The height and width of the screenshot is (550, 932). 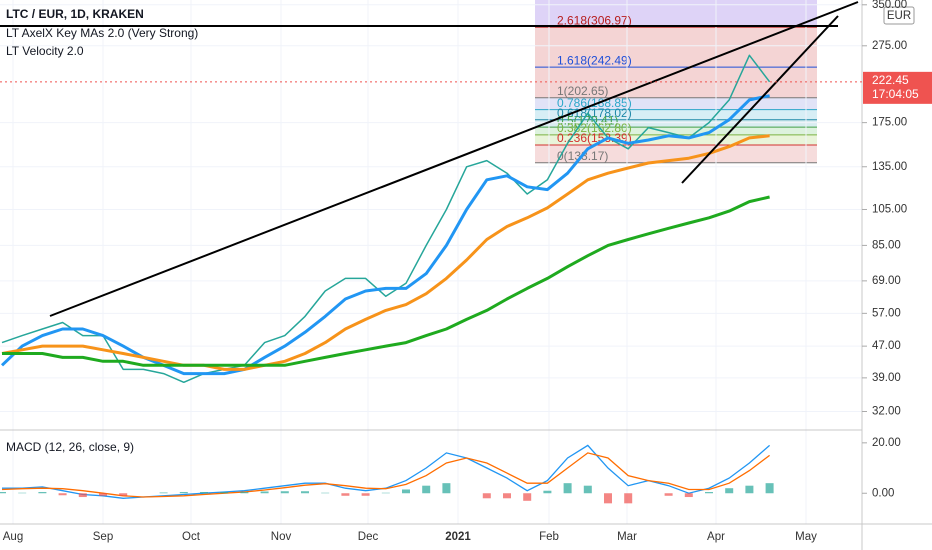 What do you see at coordinates (368, 537) in the screenshot?
I see `x-tick-label: Dec` at bounding box center [368, 537].